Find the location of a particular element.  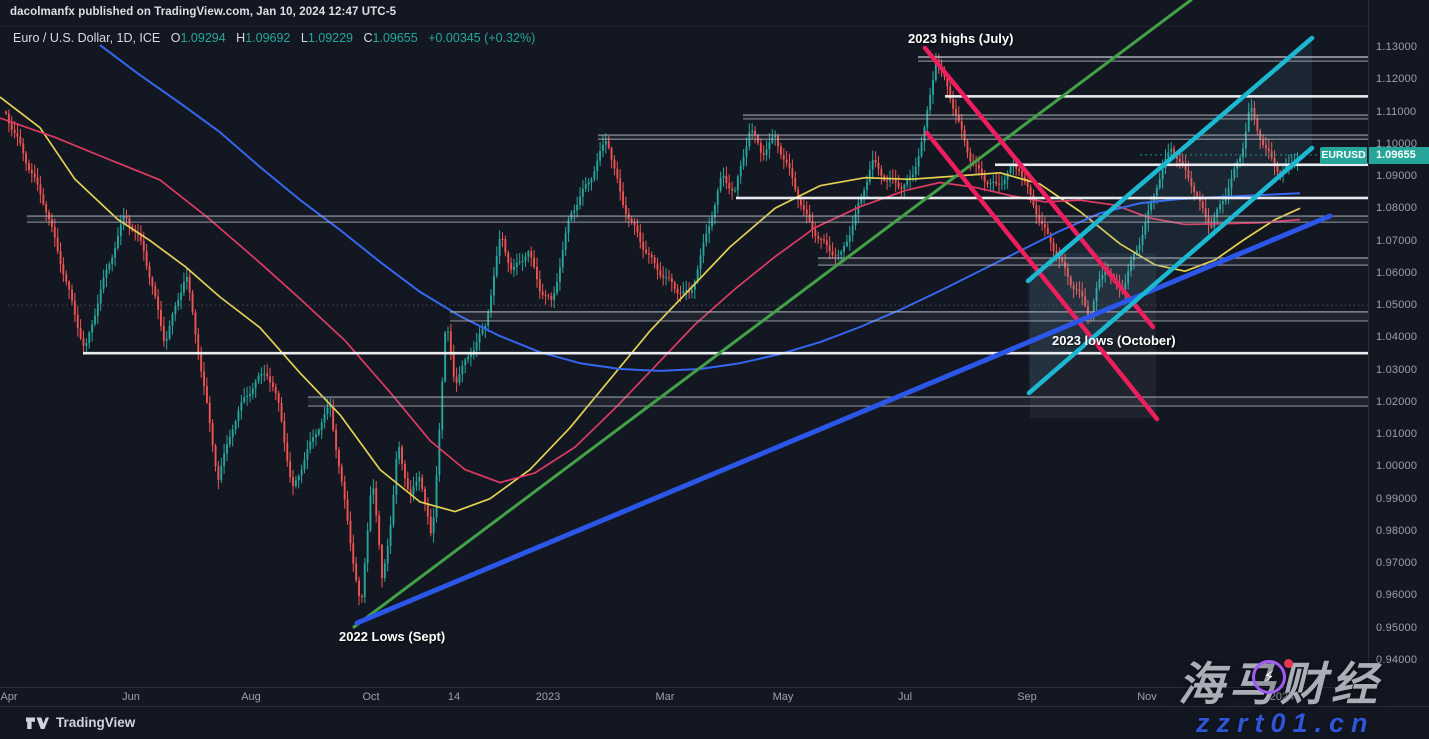

current-price-flag: EURUSD is located at coordinates (1343, 155).